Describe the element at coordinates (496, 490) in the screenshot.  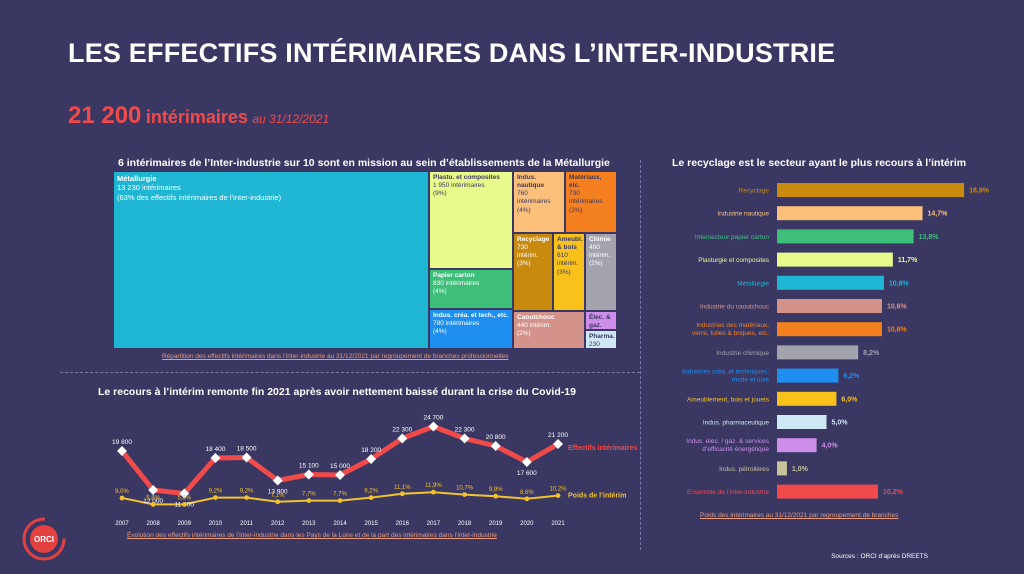
I see `data-label-poids: 9,9%` at that location.